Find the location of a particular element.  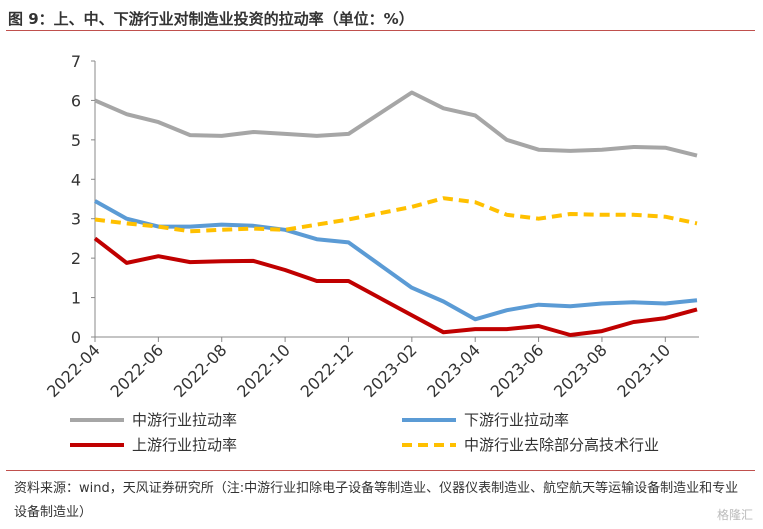

y-tick-label: 7 is located at coordinates (76, 61).